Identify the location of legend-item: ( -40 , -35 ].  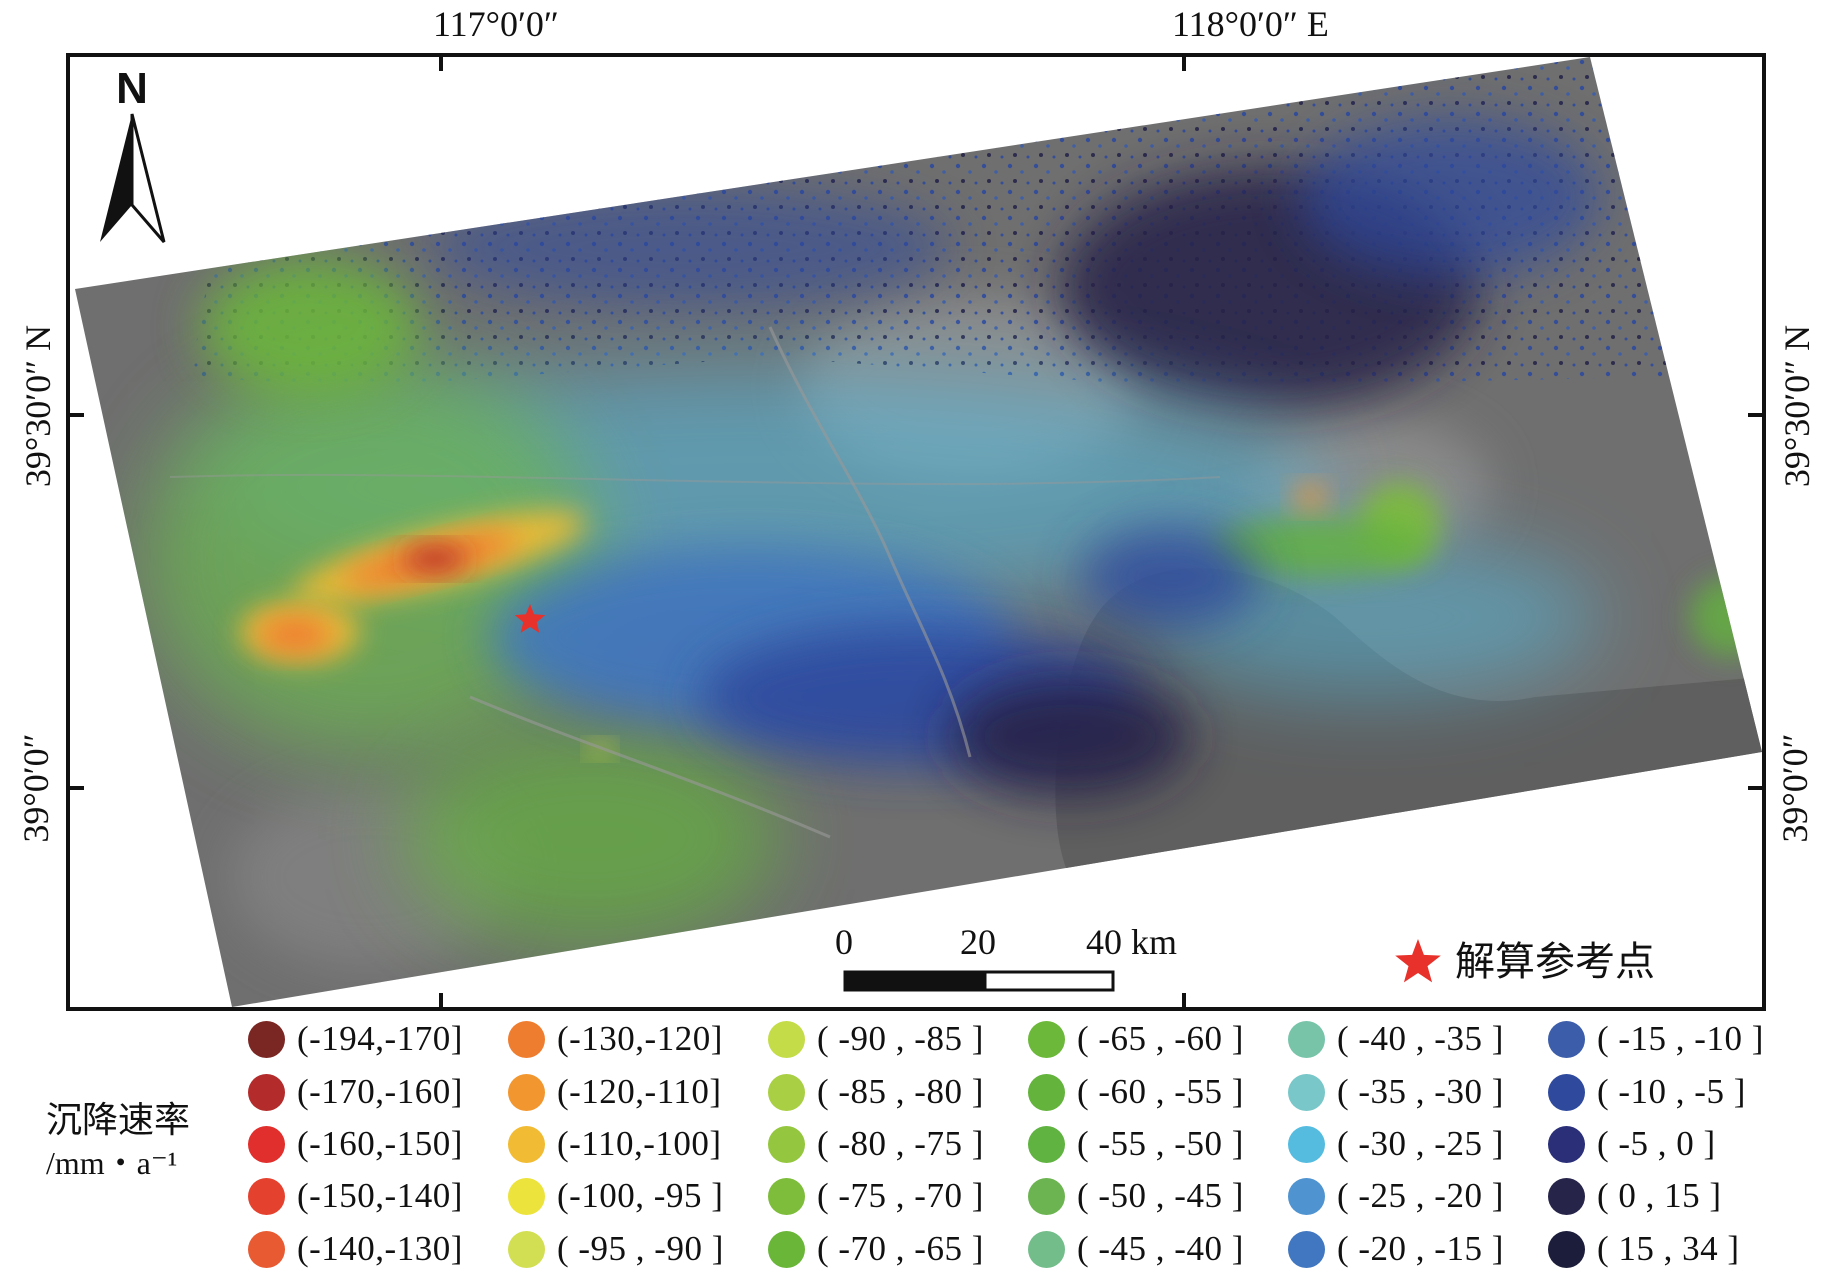
(1396, 1039).